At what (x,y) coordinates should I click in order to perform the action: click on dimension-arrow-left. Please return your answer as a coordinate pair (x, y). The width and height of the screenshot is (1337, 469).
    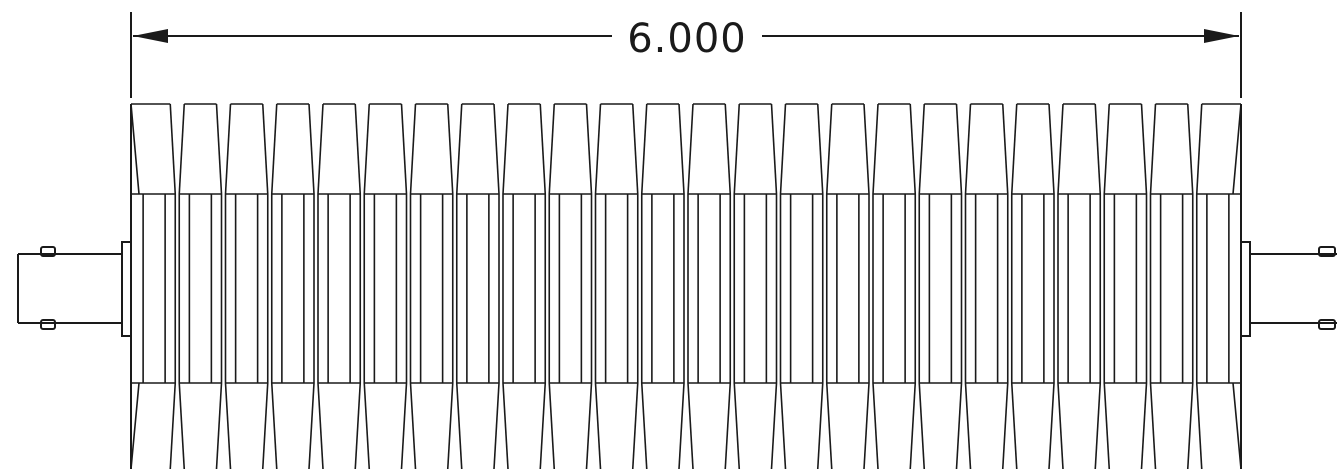
    Looking at the image, I should click on (150, 36).